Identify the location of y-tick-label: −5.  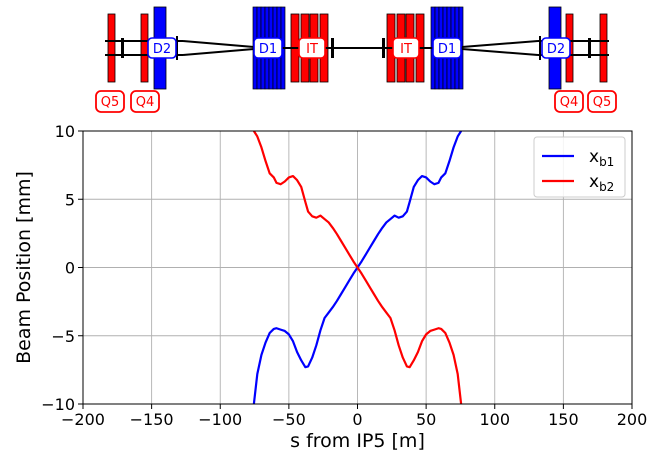
(63, 336).